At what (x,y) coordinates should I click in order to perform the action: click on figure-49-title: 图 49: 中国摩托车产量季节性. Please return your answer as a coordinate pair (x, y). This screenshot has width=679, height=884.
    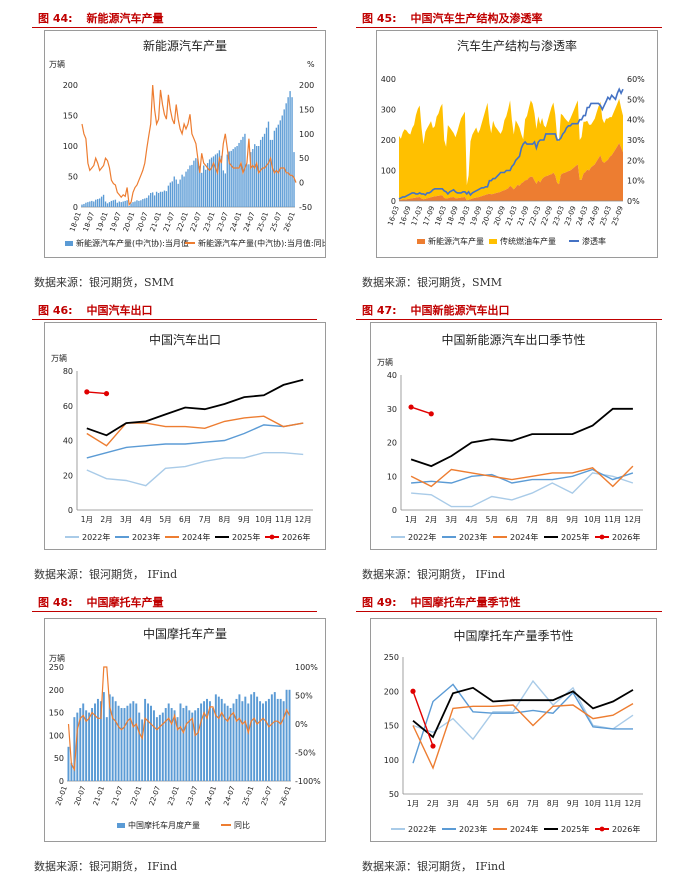
    Looking at the image, I should click on (441, 602).